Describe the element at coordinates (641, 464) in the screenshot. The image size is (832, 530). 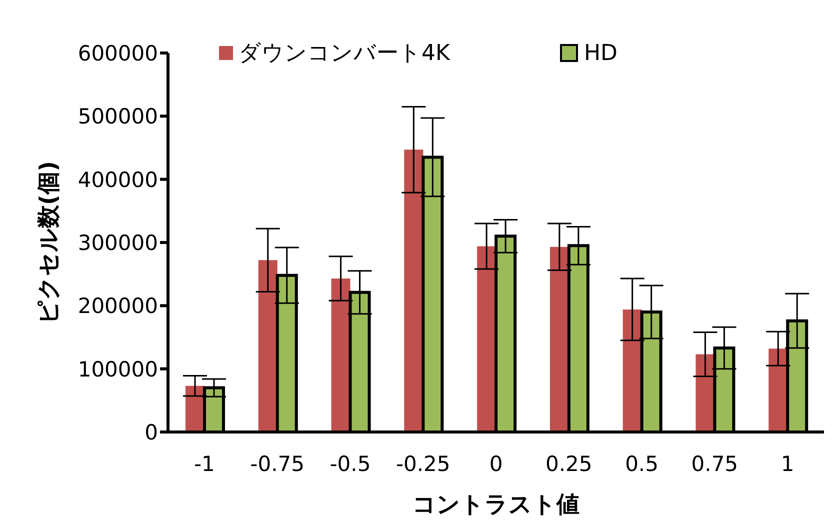
I see `x-tick-label: 0.5` at that location.